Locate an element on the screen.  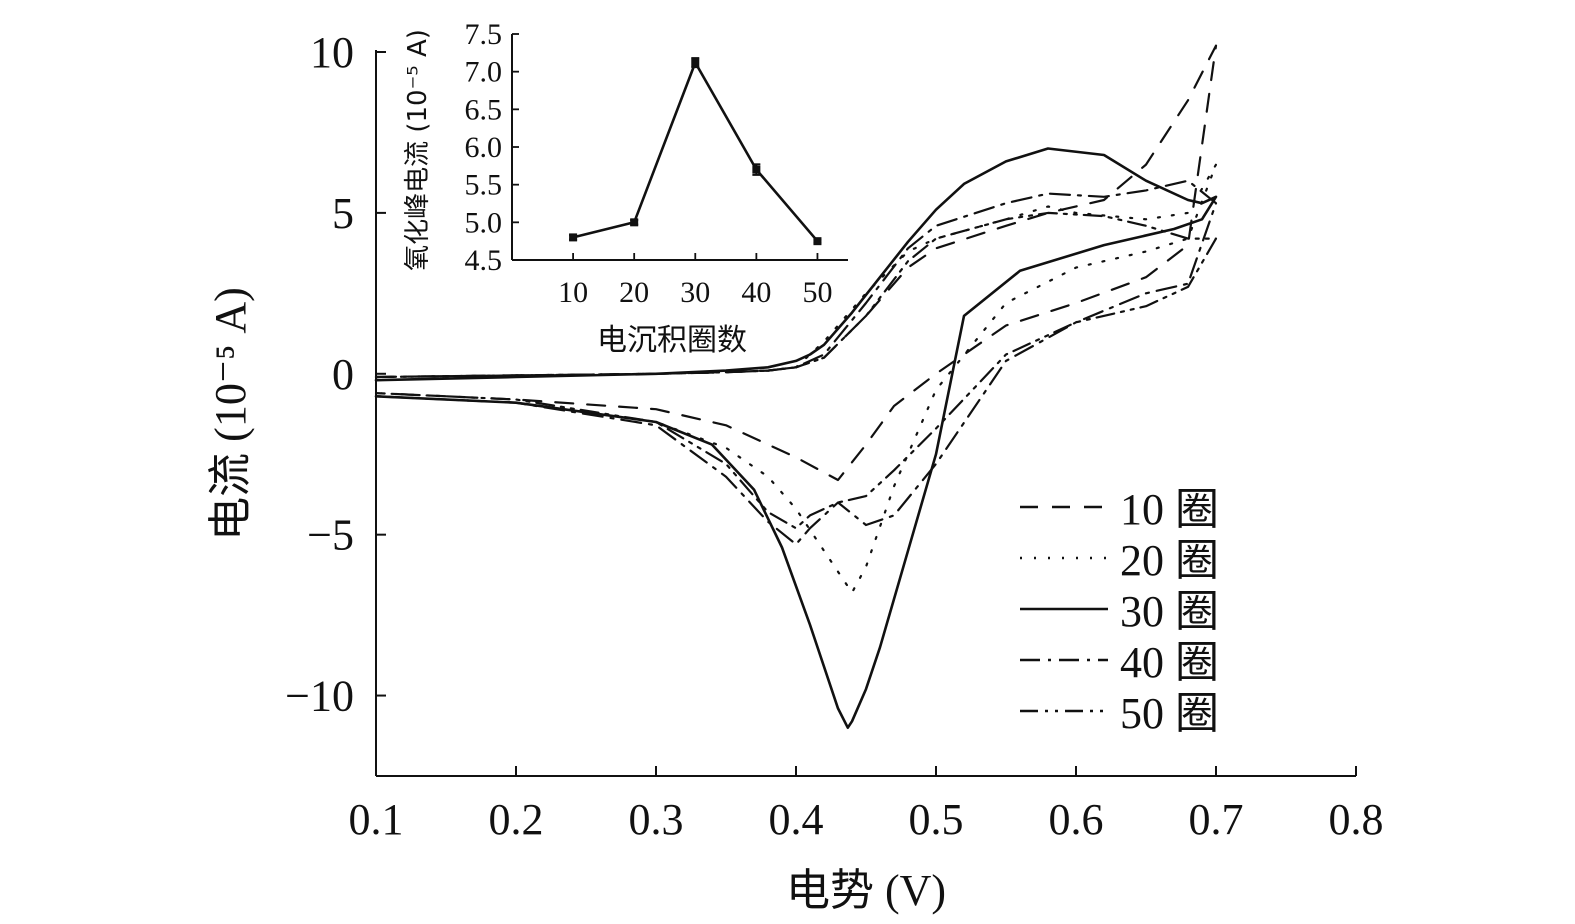
inset-y-tick-label: 5.5 is located at coordinates (484, 185).